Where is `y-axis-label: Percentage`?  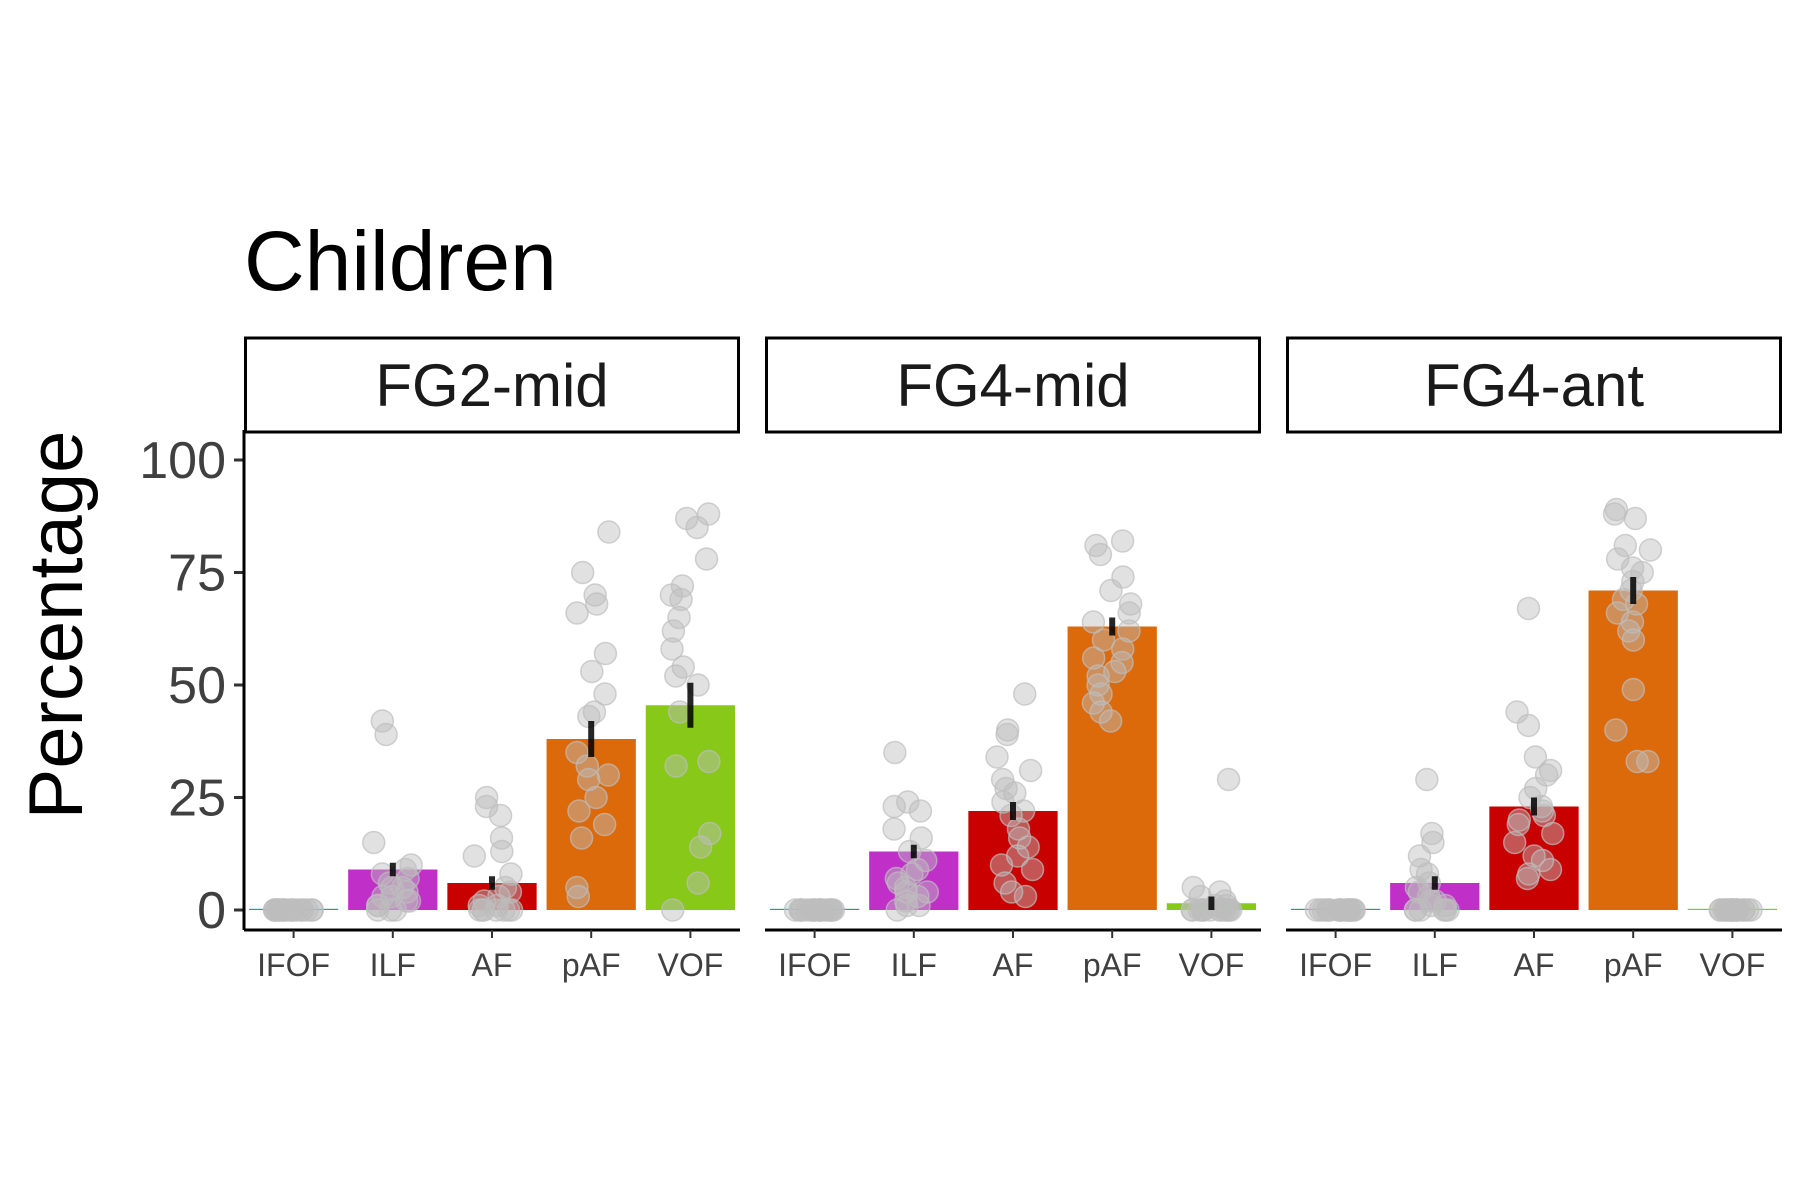 y-axis-label: Percentage is located at coordinates (56, 625).